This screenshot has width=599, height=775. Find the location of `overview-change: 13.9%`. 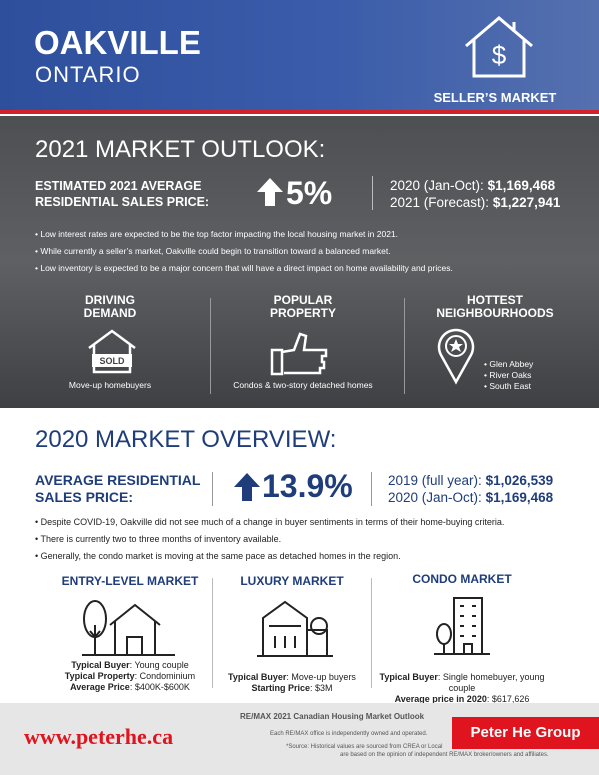

overview-change: 13.9% is located at coordinates (307, 486).